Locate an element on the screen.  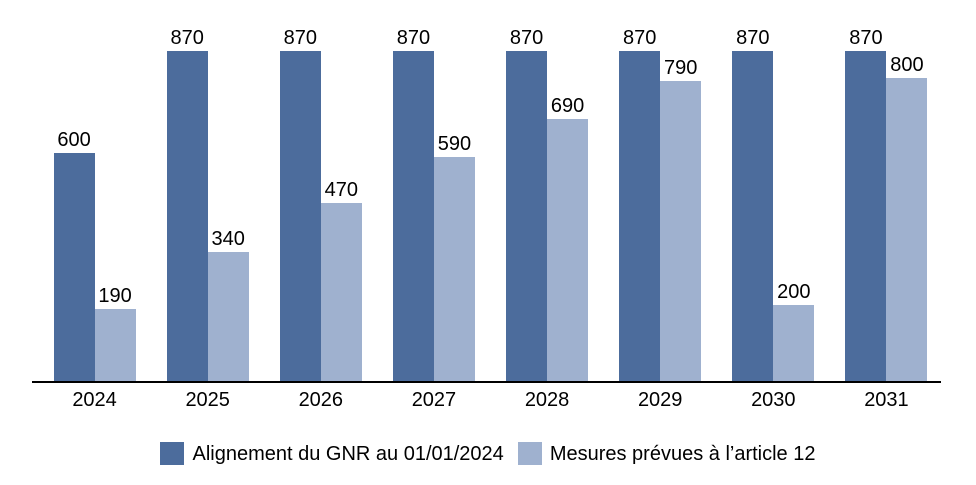
bar-group: 870 340 is located at coordinates (207, 200).